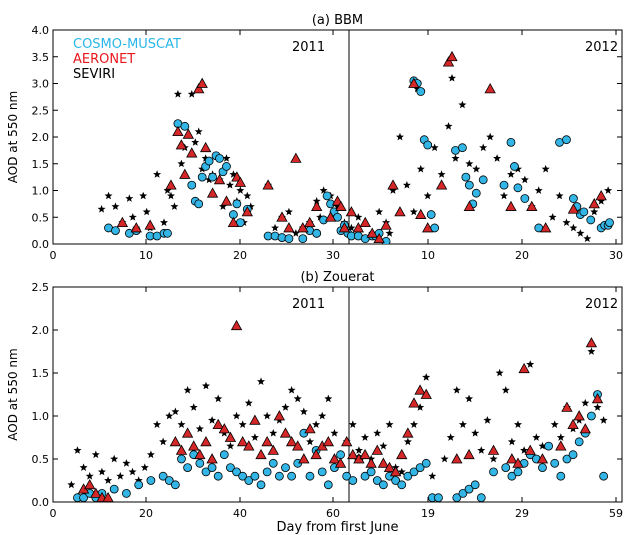  Describe the element at coordinates (522, 513) in the screenshot. I see `x-tick-label: 29` at that location.